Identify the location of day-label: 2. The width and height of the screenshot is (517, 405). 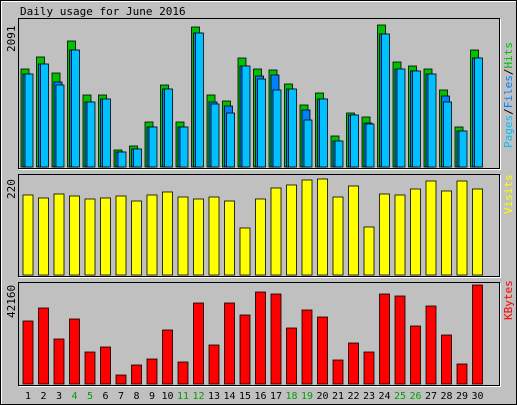
(43, 396).